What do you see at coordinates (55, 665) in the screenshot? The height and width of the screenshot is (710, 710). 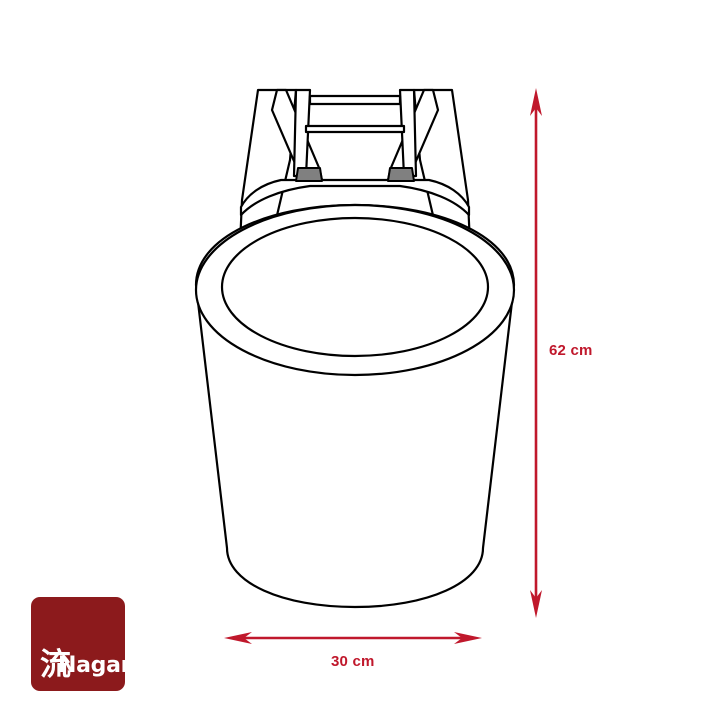 I see `brand-logo-kanji-icon: 流` at bounding box center [55, 665].